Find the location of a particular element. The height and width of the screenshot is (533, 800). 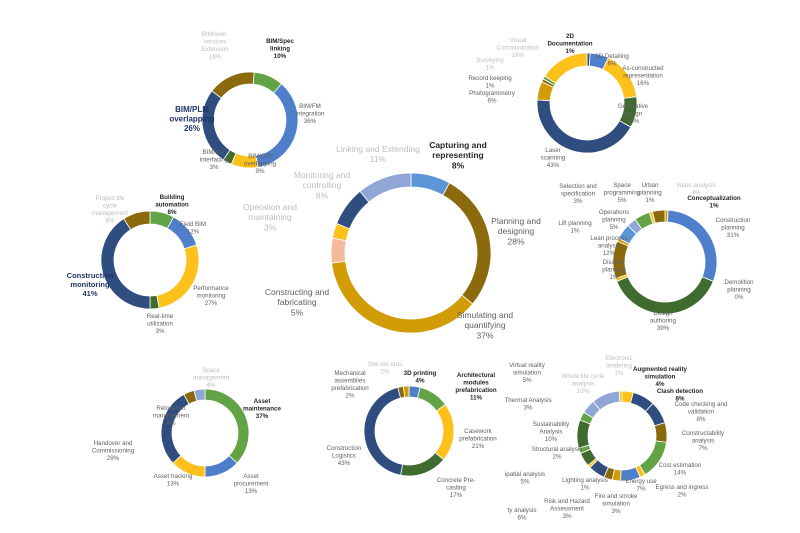

label-mechanical: Mechanical assemblies prefabrication 2% is located at coordinates (350, 384).